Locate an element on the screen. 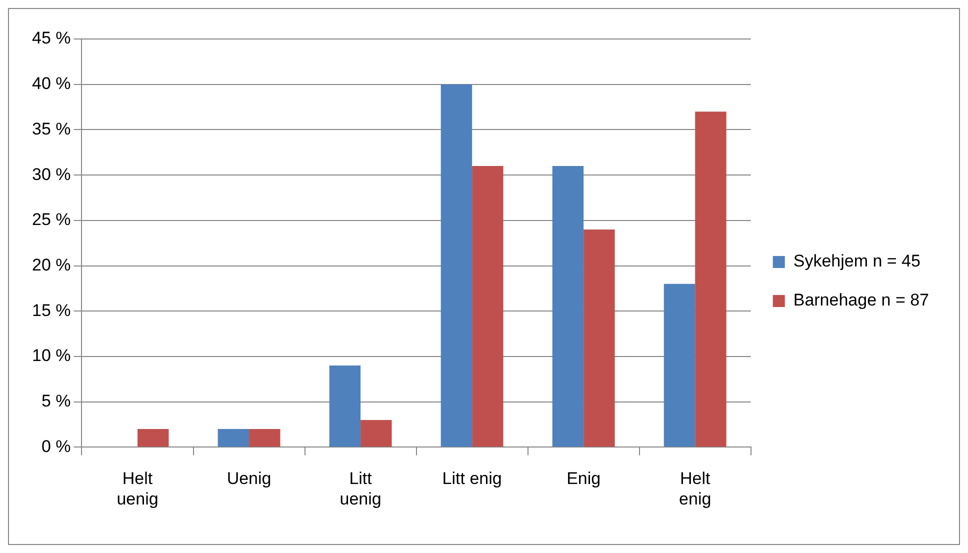  y-tick-label: 45 % is located at coordinates (51, 38).